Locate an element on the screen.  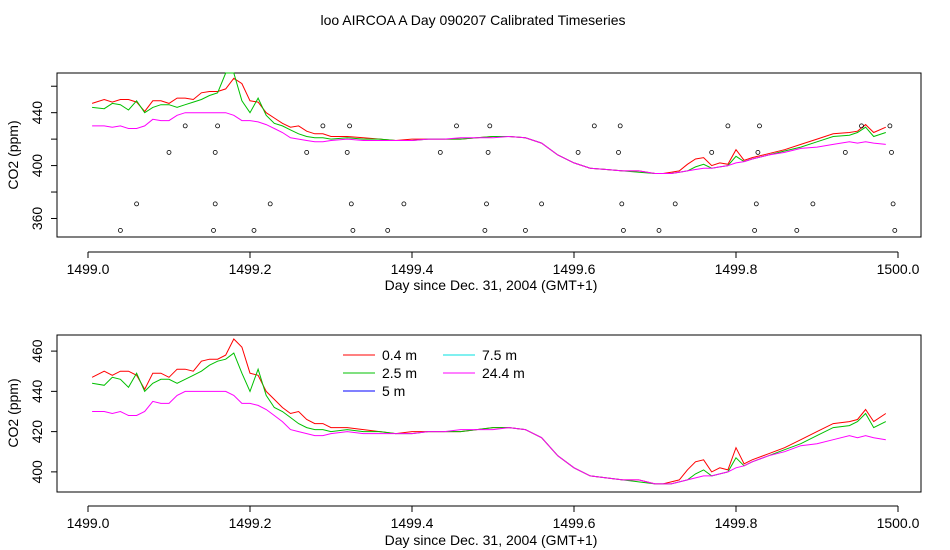
bottom-y-axis: 400 420 440 460 is located at coordinates (43, 411).